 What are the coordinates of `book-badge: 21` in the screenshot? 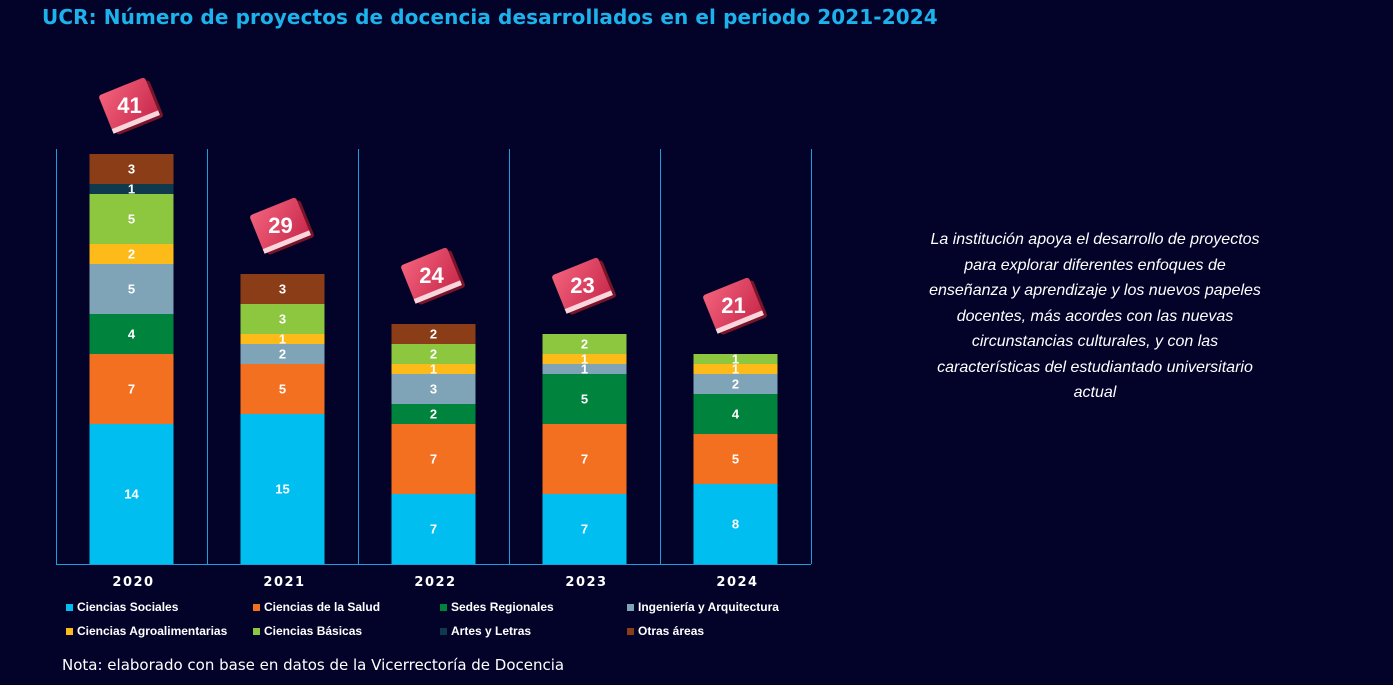 It's located at (735, 306).